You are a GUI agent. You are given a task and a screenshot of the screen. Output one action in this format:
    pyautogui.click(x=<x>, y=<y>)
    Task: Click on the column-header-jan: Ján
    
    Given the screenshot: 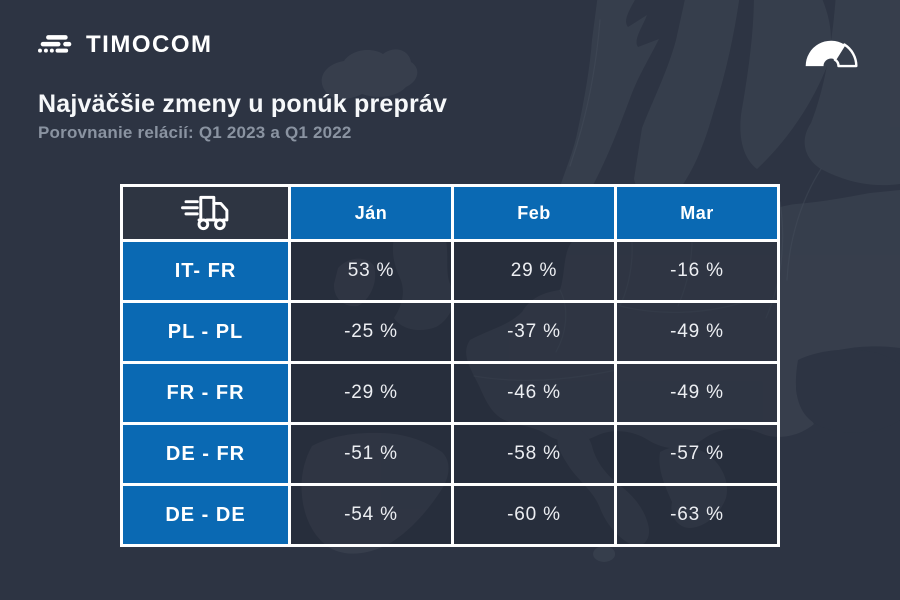 What is the action you would take?
    pyautogui.click(x=371, y=213)
    